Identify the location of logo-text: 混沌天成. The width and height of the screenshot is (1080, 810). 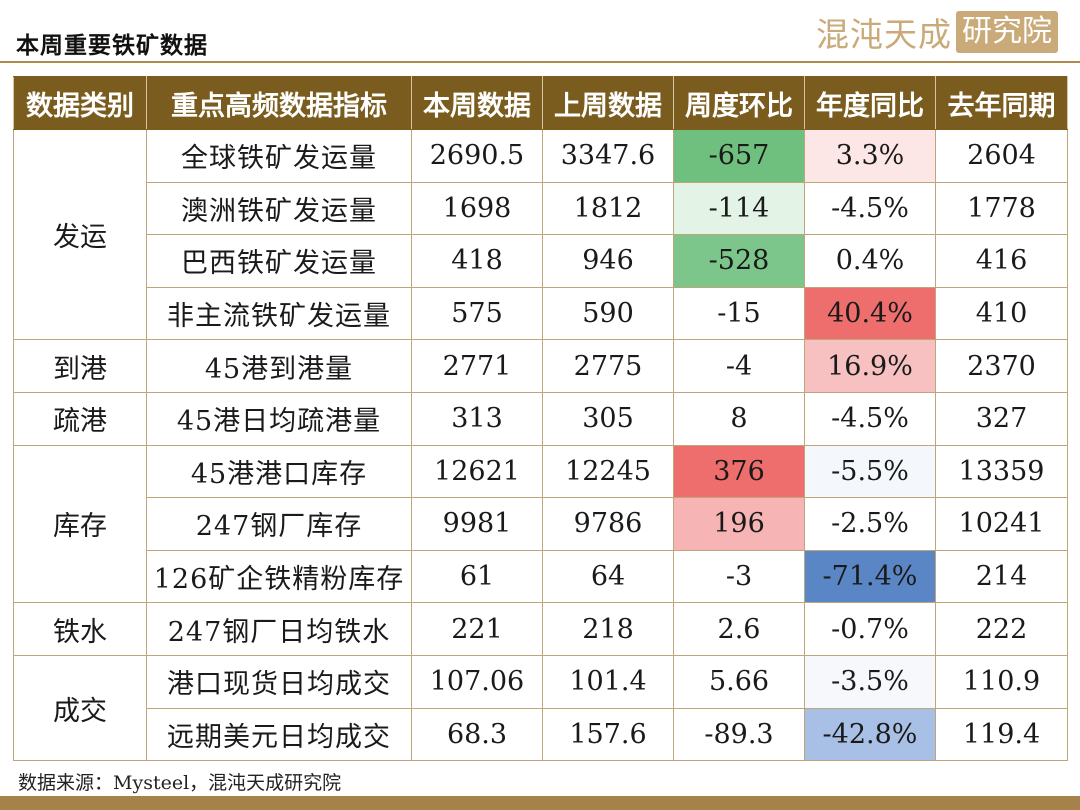
(884, 34).